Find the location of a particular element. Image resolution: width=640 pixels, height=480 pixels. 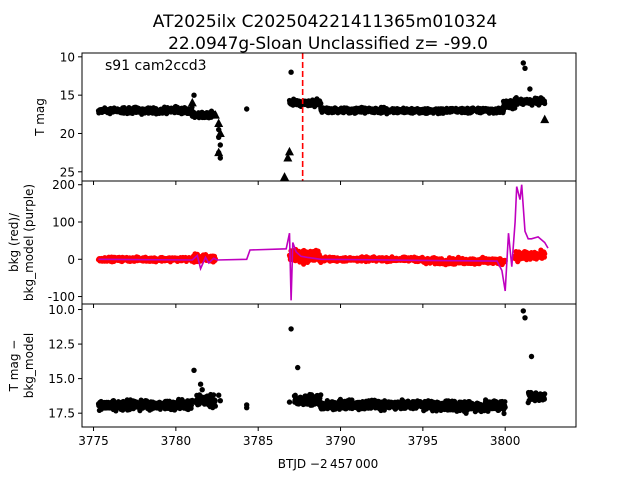

y-tick-label: 25 is located at coordinates (67, 172).